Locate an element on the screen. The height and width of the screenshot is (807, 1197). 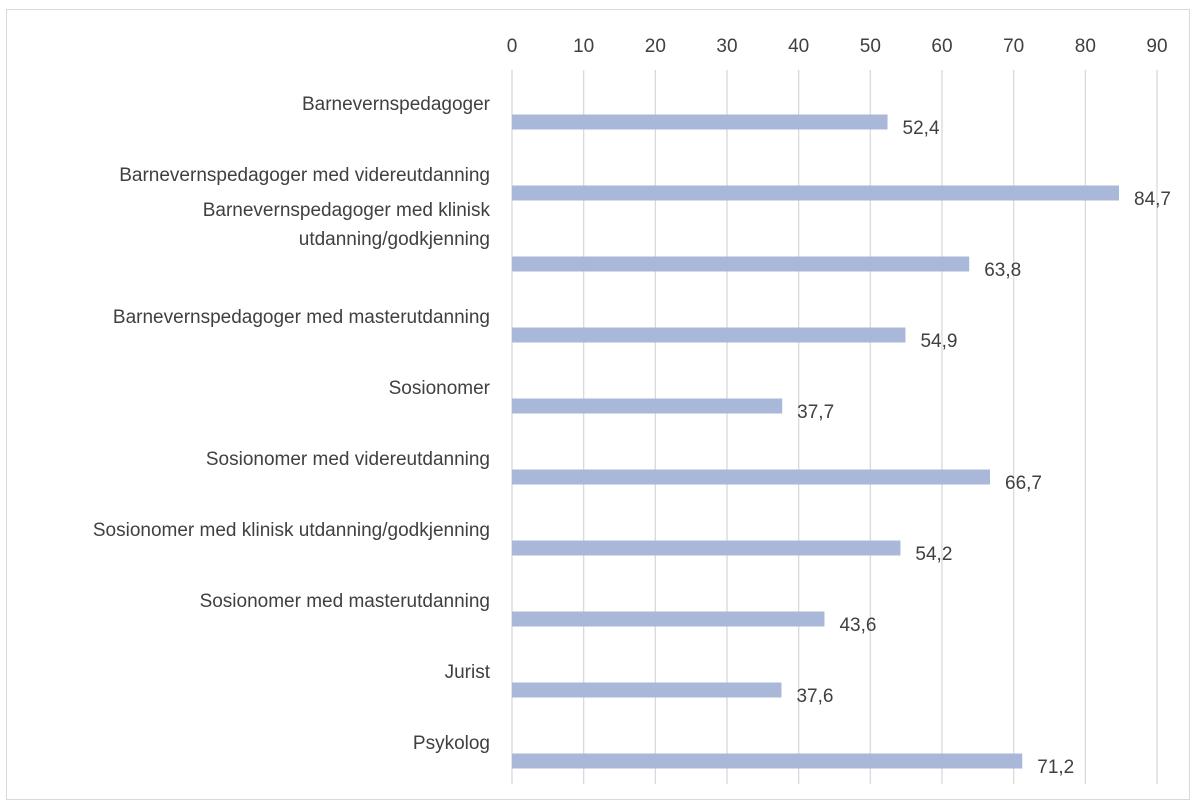
category-label: Barnevernspedagoger is located at coordinates (396, 104).